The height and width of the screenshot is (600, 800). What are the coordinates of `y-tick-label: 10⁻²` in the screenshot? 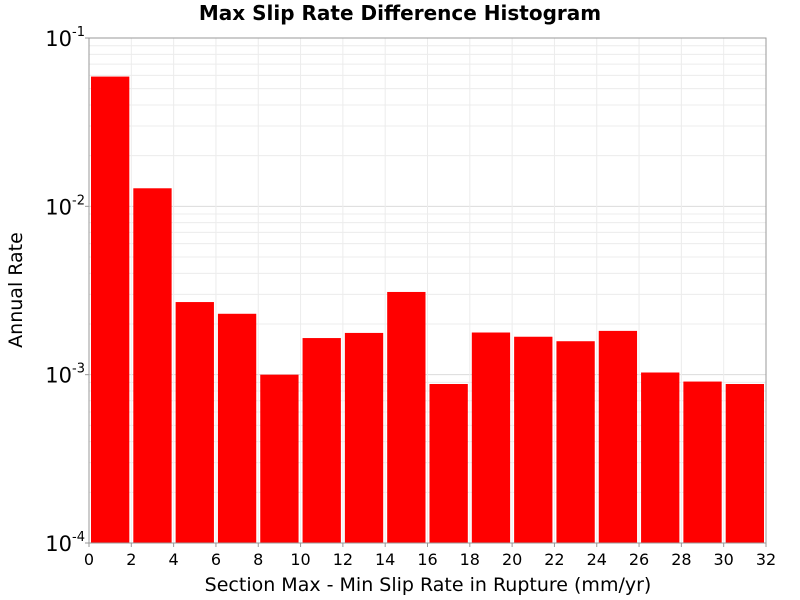 It's located at (65, 206).